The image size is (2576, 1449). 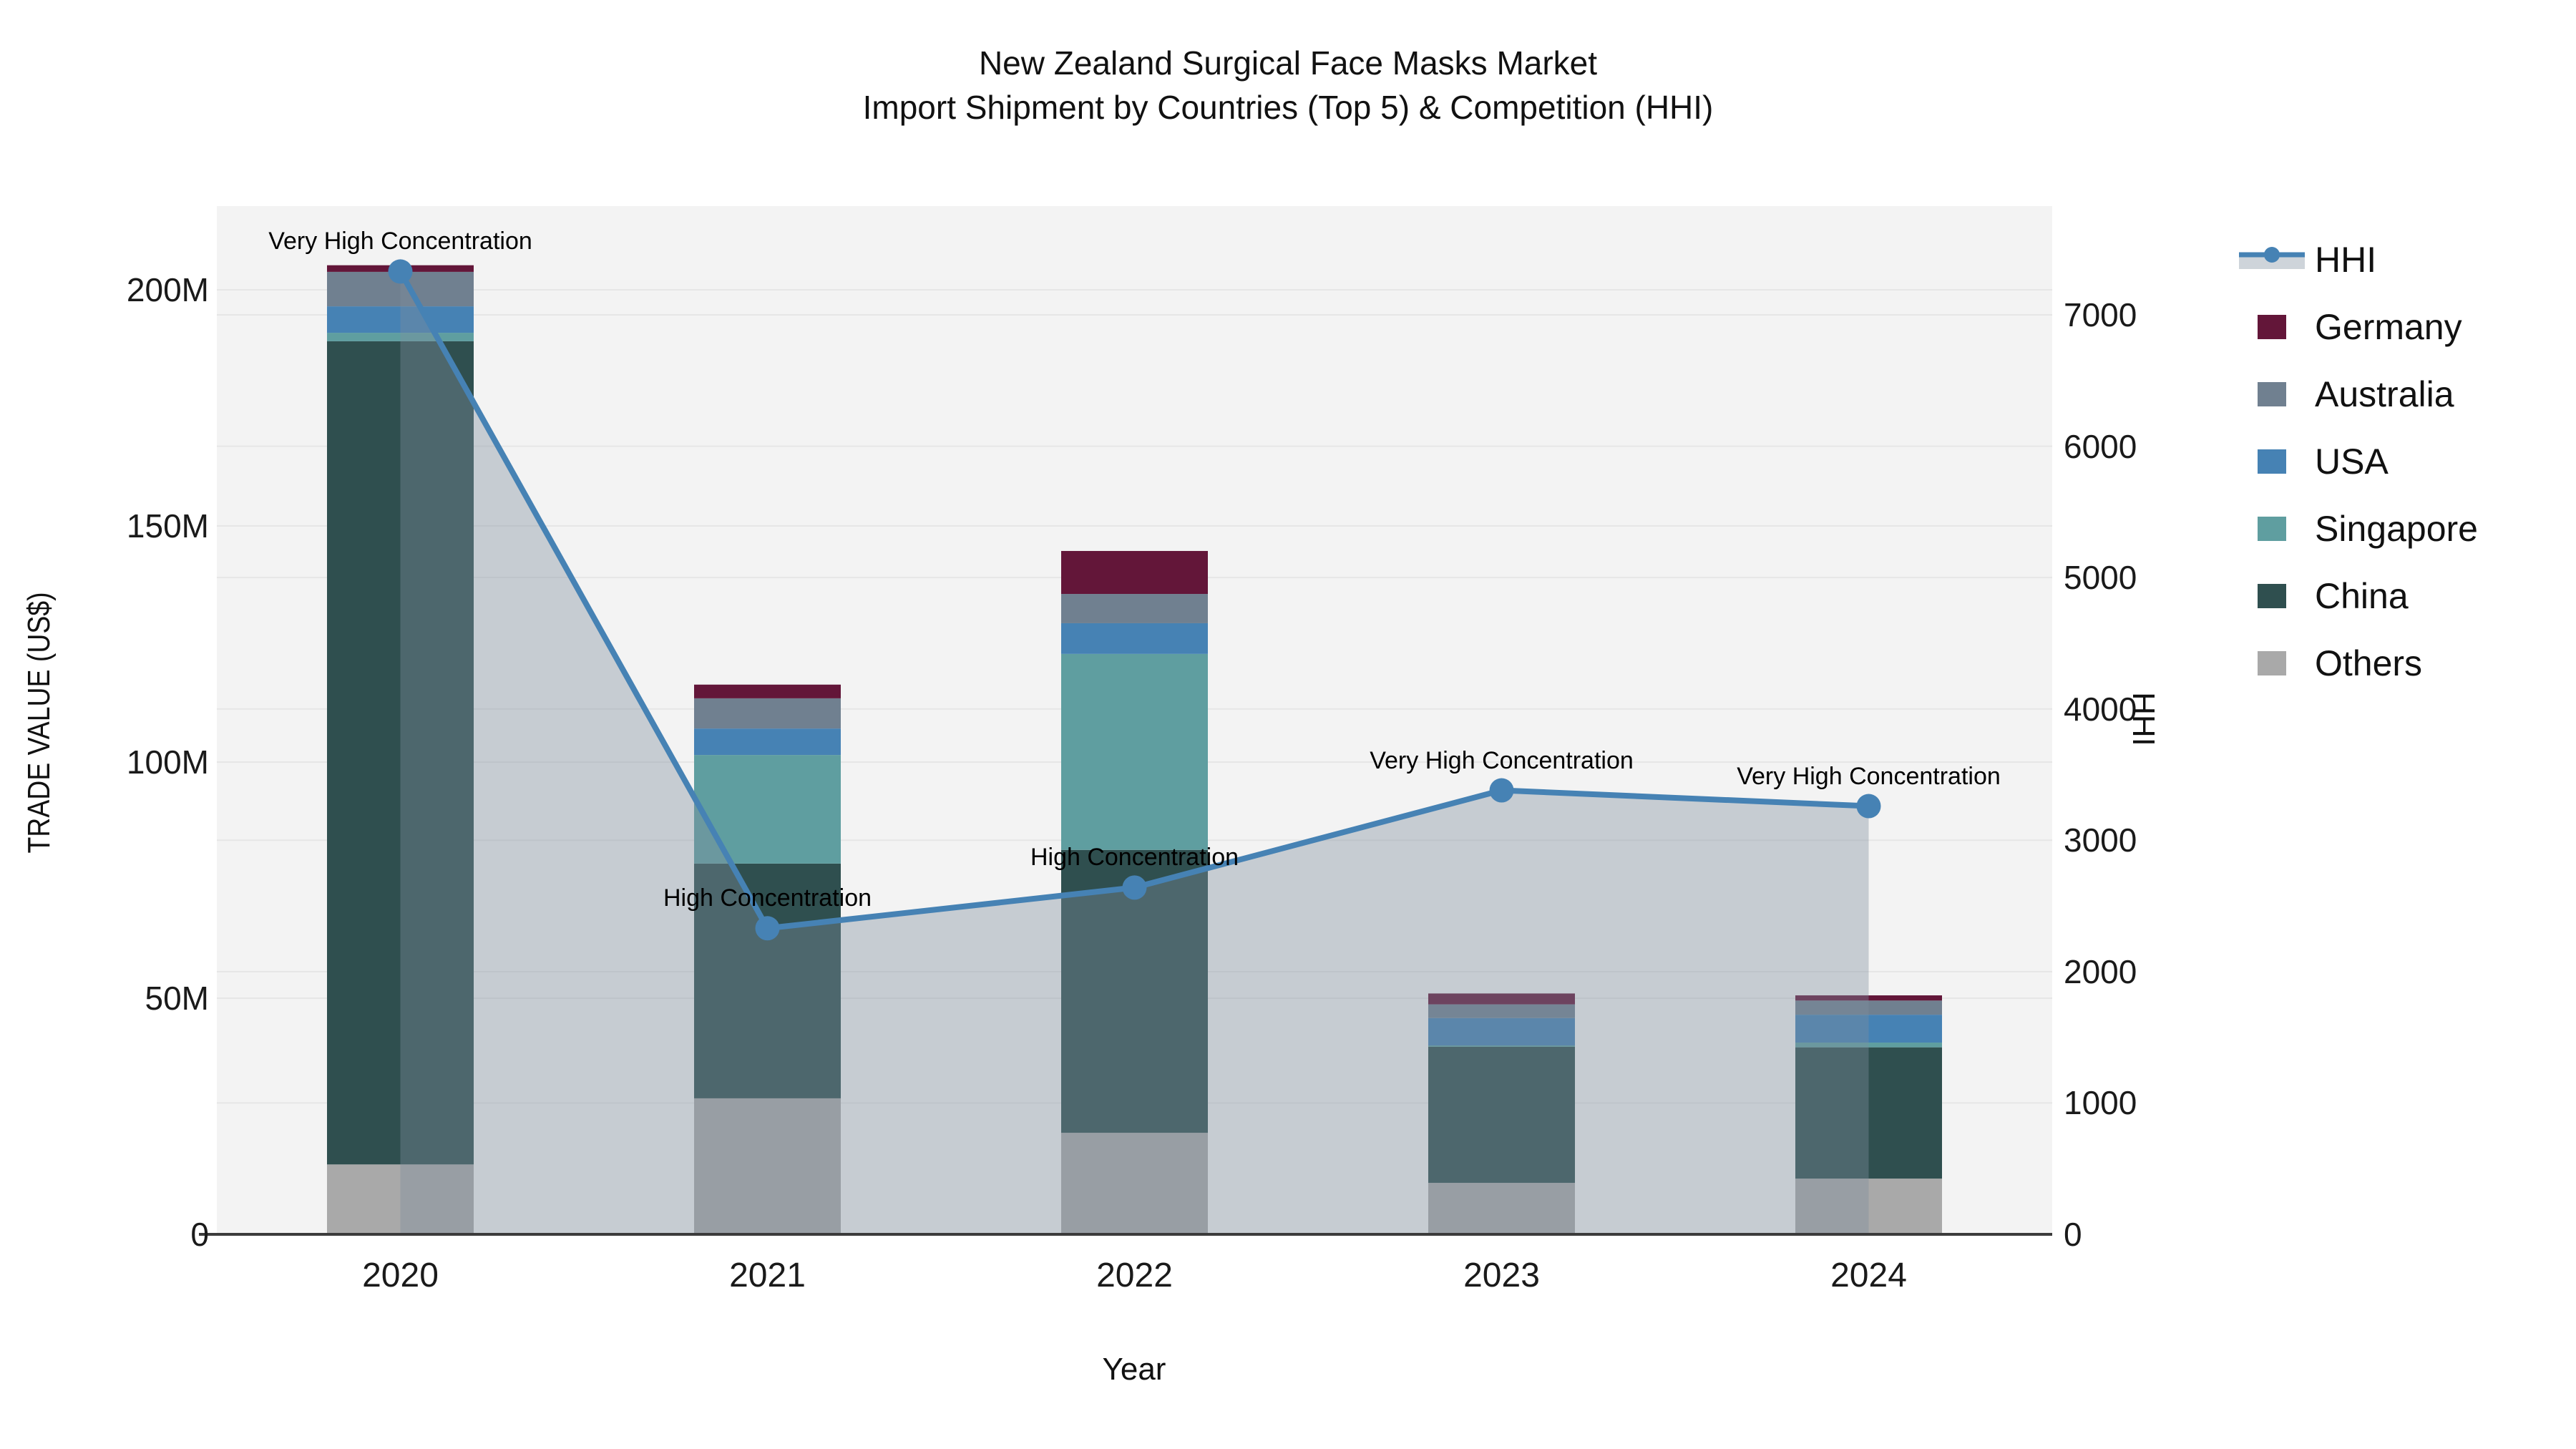 What do you see at coordinates (1868, 1113) in the screenshot?
I see `bar-segment-2024-china` at bounding box center [1868, 1113].